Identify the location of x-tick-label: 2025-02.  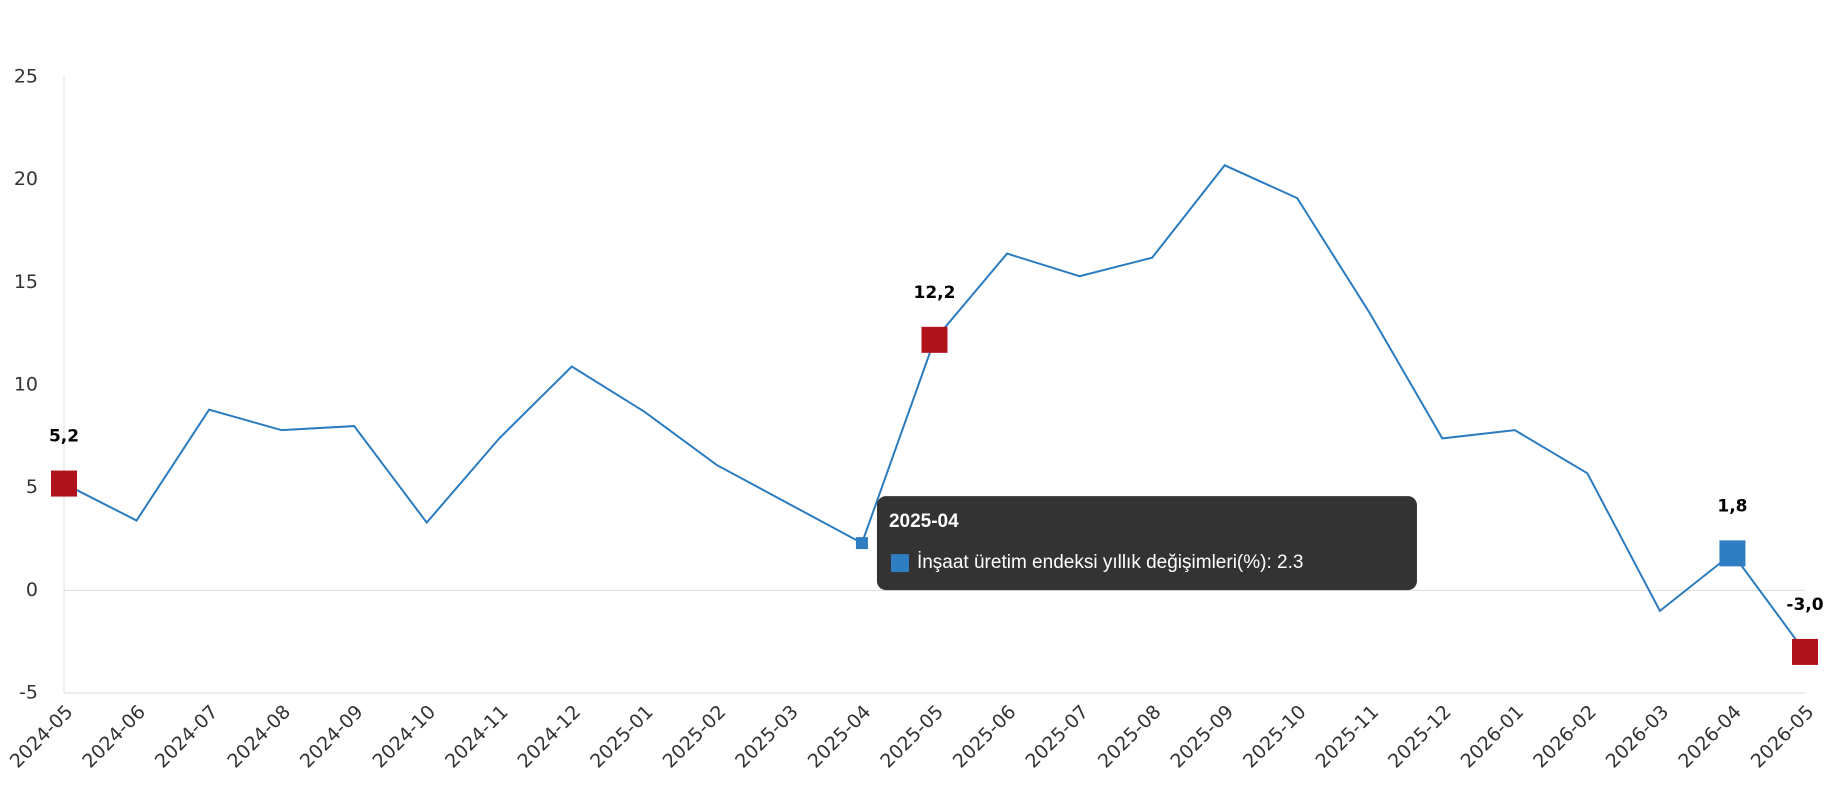
(695, 737).